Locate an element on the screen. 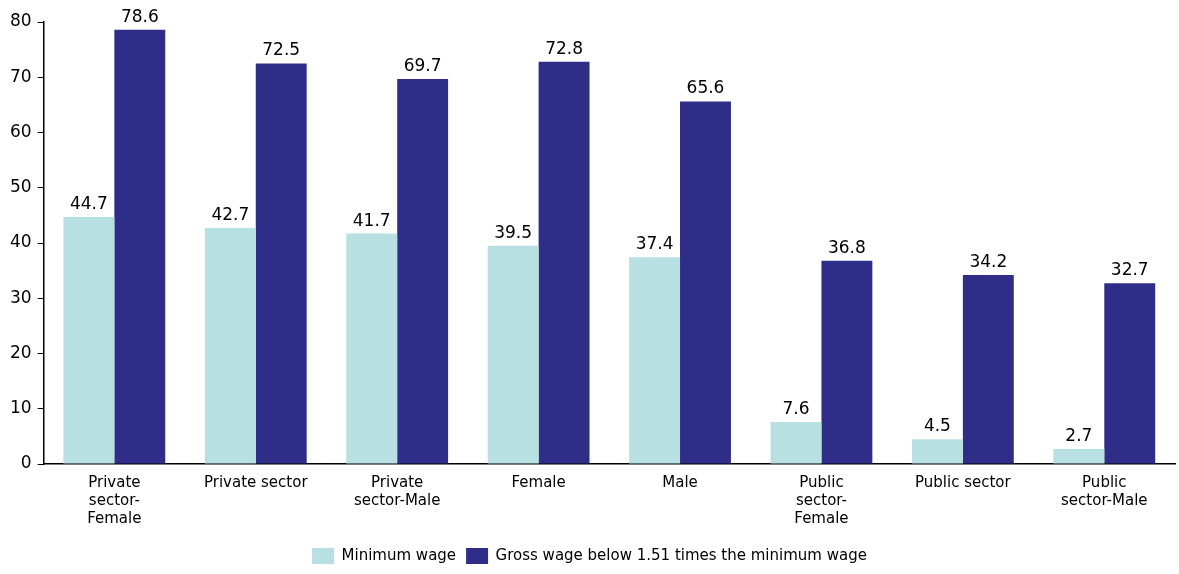 Image resolution: width=1179 pixels, height=574 pixels. y-tick-label: 50 is located at coordinates (20, 186).